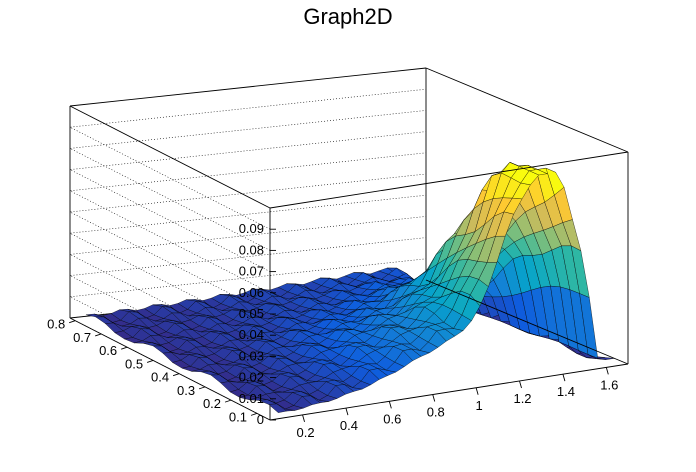  I want to click on x-axis: 0.2 0.4 0.6 0.8 1 1.2 1.4 1.6, so click(457, 403).